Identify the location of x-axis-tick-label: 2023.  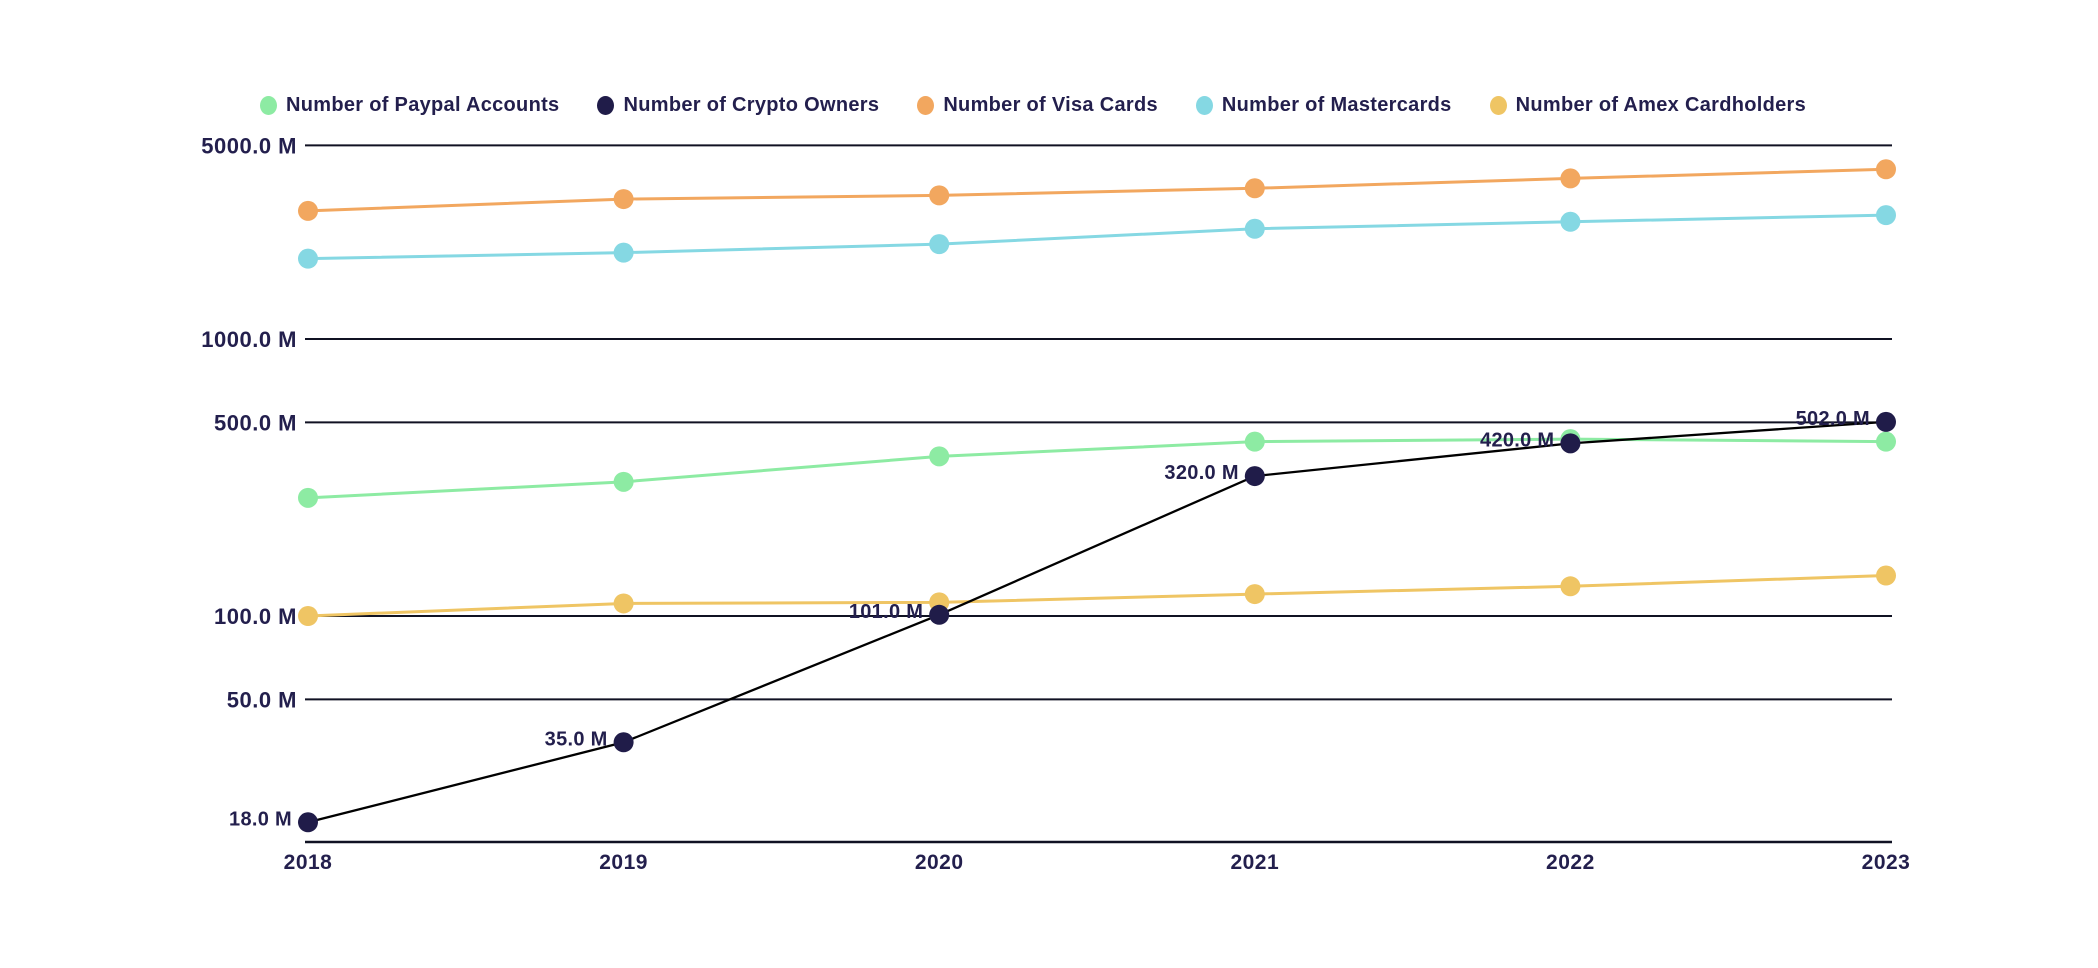
(1886, 862).